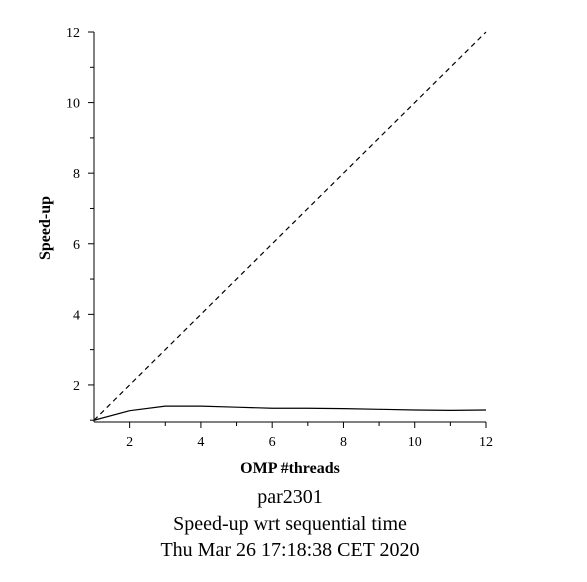  What do you see at coordinates (45, 228) in the screenshot?
I see `y-axis-title: Speed-up` at bounding box center [45, 228].